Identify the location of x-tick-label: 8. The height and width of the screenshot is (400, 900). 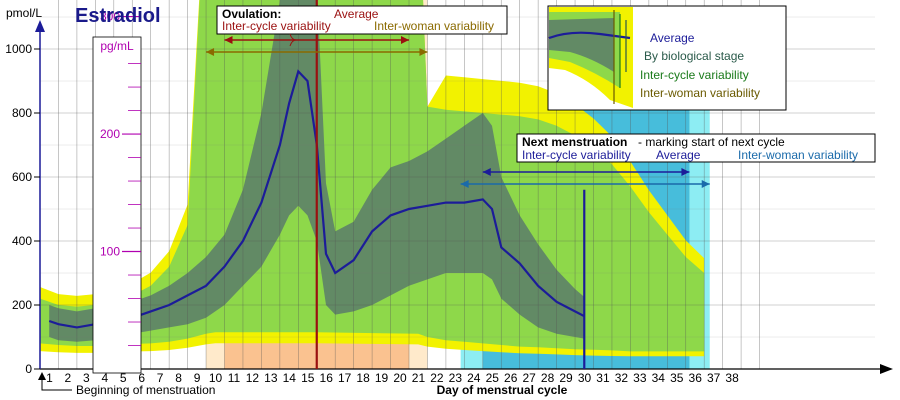
(178, 378).